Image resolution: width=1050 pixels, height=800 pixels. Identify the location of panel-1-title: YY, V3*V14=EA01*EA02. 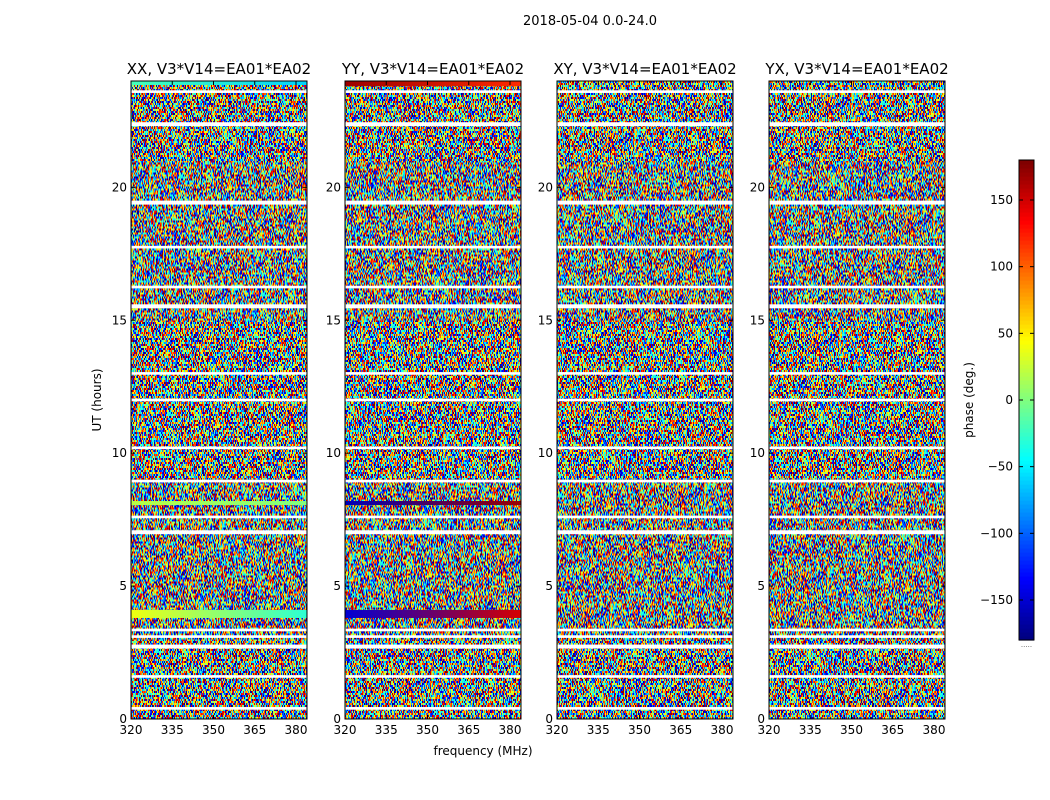
(432, 69).